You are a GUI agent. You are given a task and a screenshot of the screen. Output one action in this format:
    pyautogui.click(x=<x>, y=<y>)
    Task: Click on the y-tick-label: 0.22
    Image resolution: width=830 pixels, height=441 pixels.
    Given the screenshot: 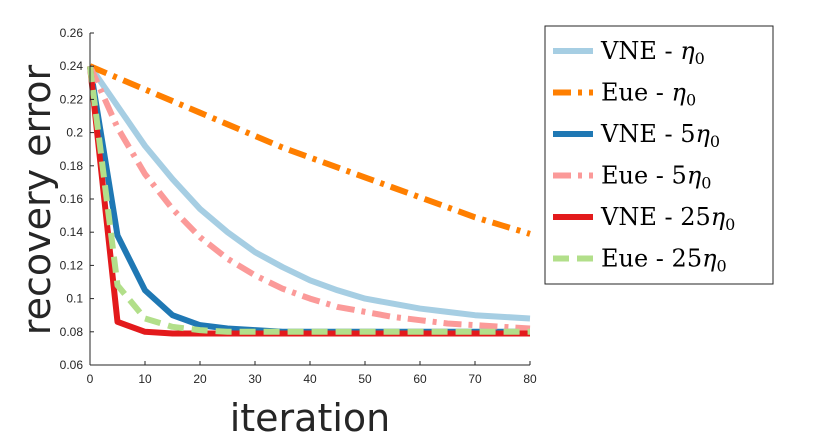 What is the action you would take?
    pyautogui.click(x=72, y=99)
    